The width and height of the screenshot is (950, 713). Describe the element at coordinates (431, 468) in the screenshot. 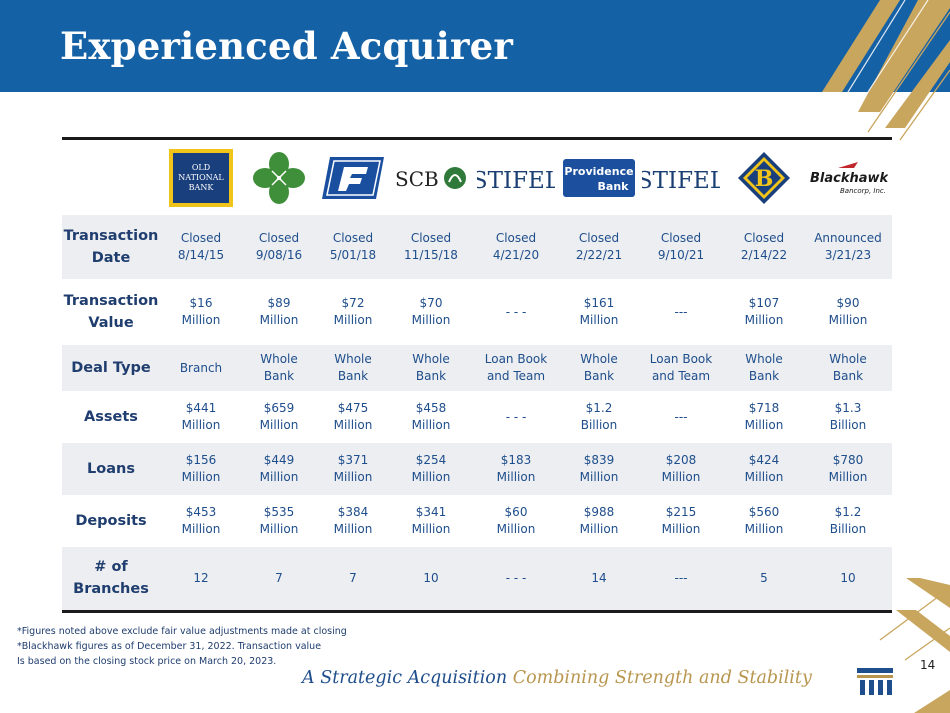

I see `table-cell: $254 Million` at that location.